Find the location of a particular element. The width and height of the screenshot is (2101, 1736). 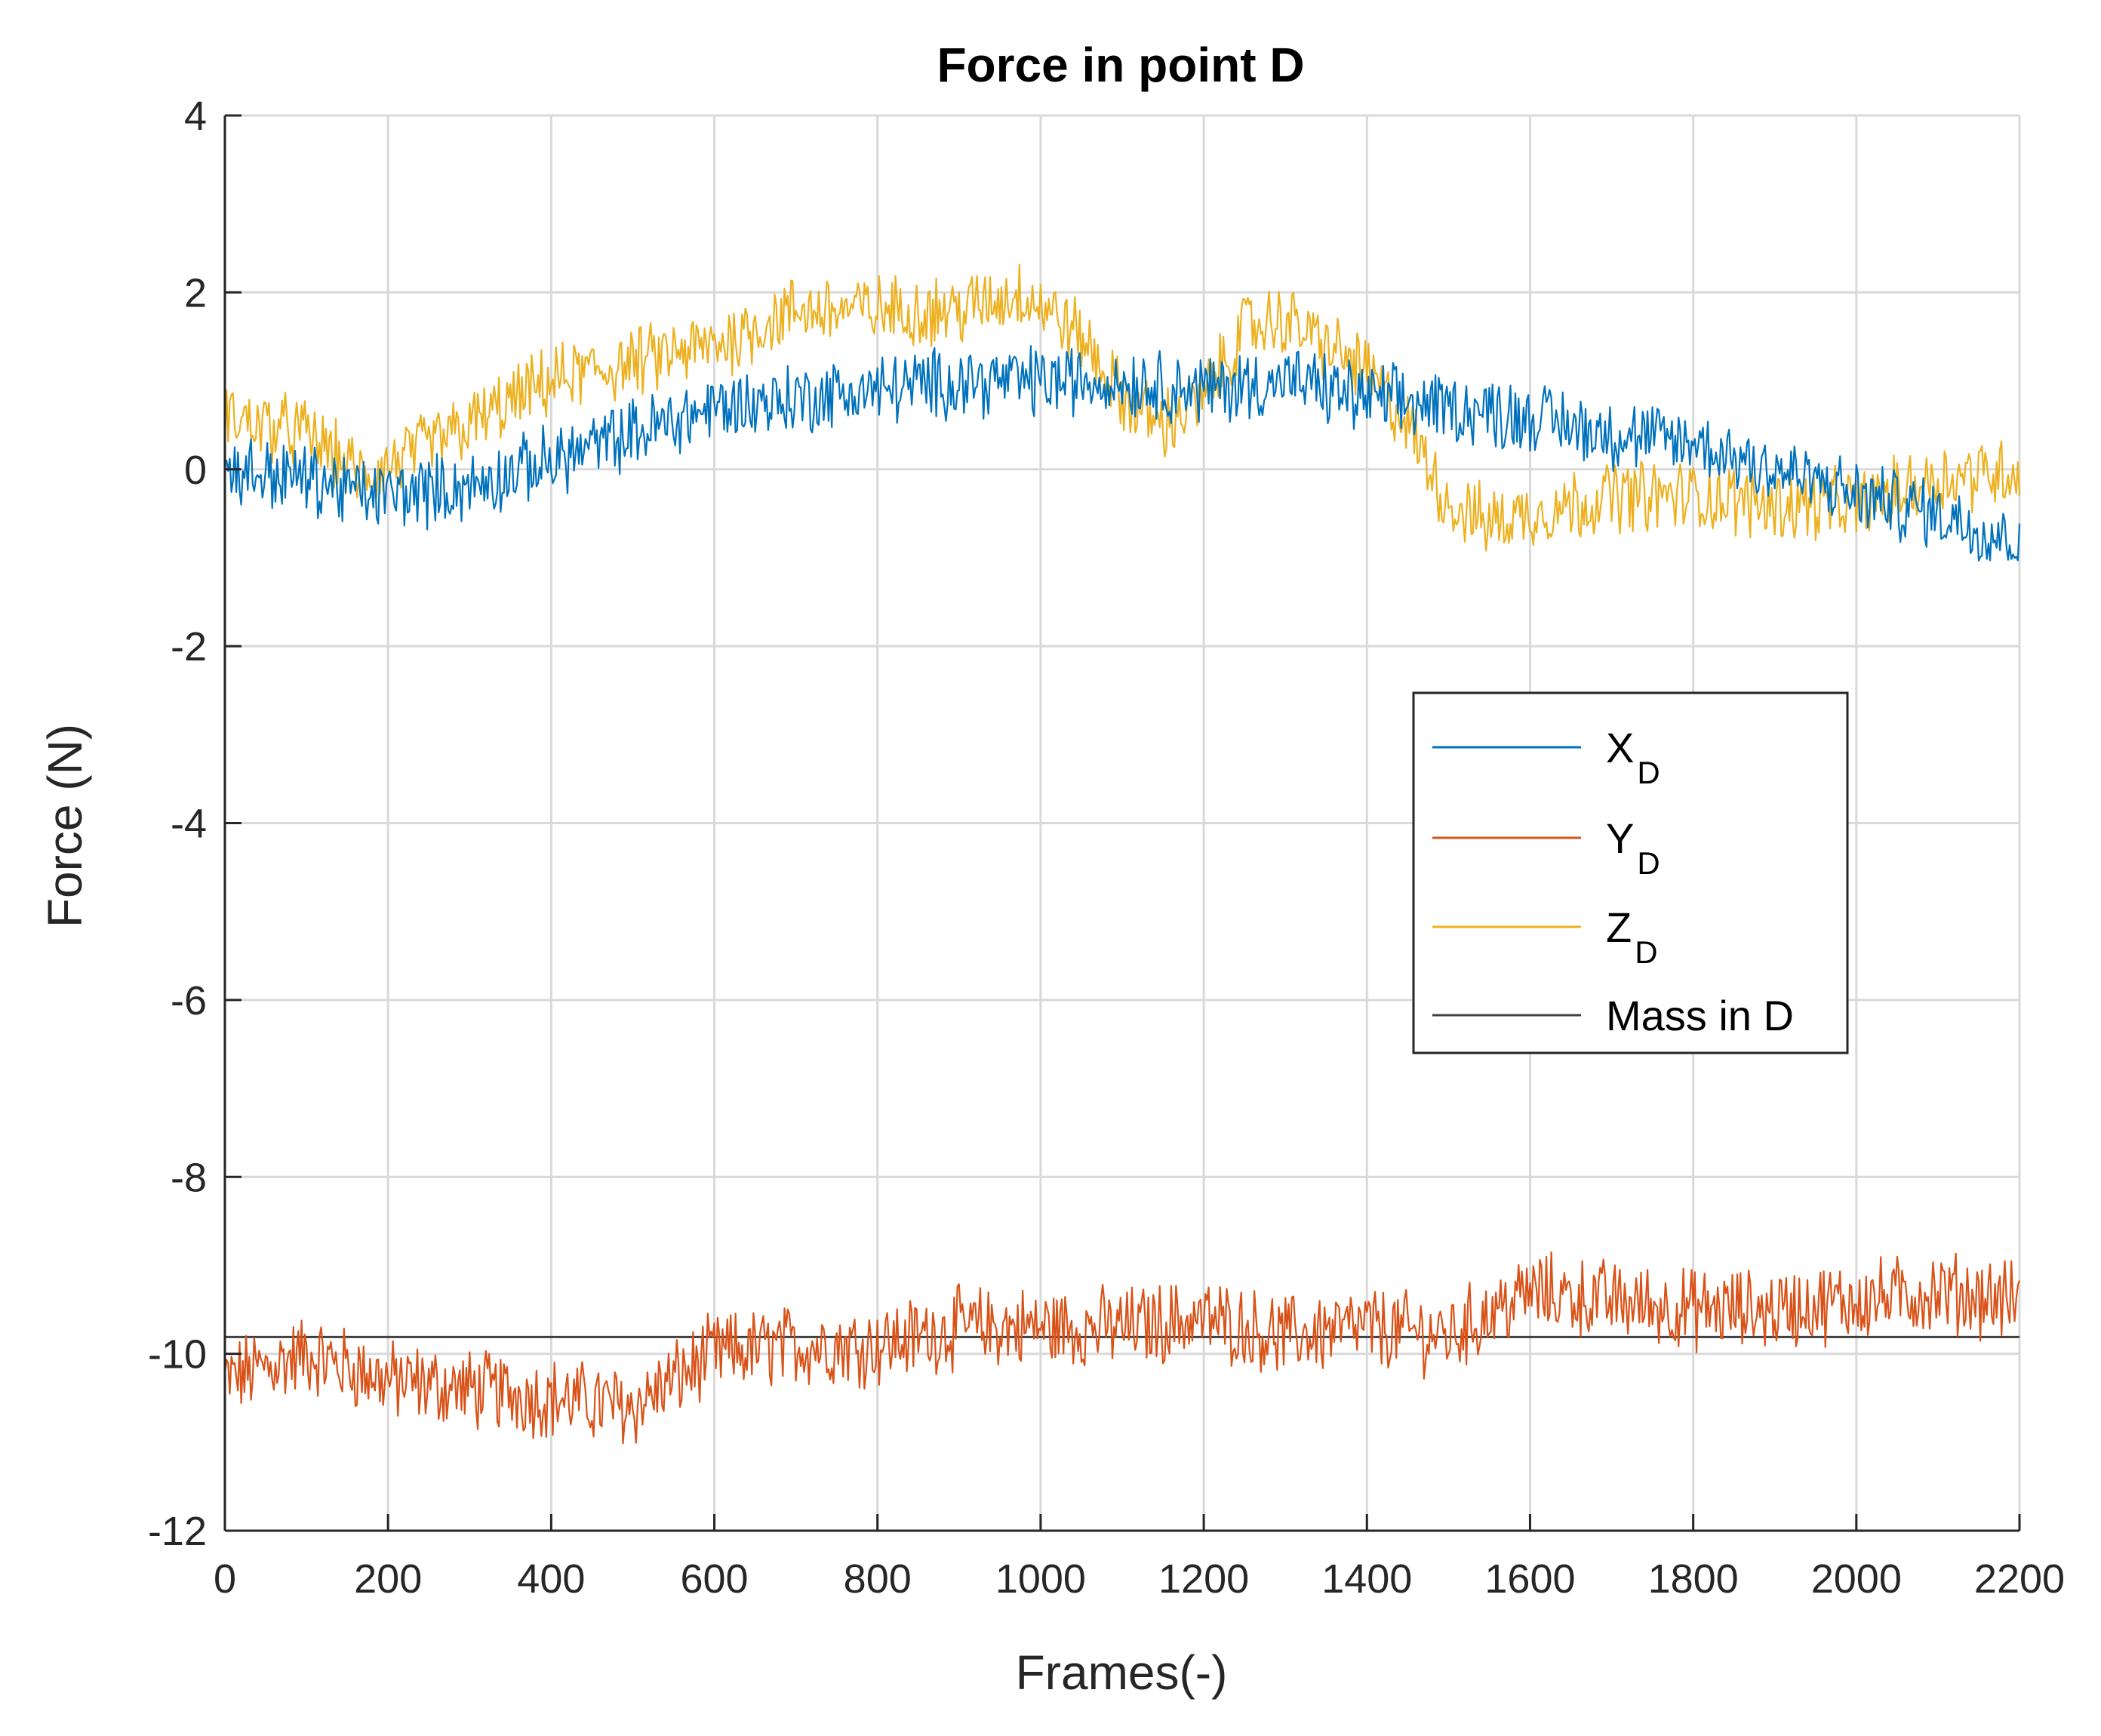

y-tick-label: 0 is located at coordinates (195, 471).